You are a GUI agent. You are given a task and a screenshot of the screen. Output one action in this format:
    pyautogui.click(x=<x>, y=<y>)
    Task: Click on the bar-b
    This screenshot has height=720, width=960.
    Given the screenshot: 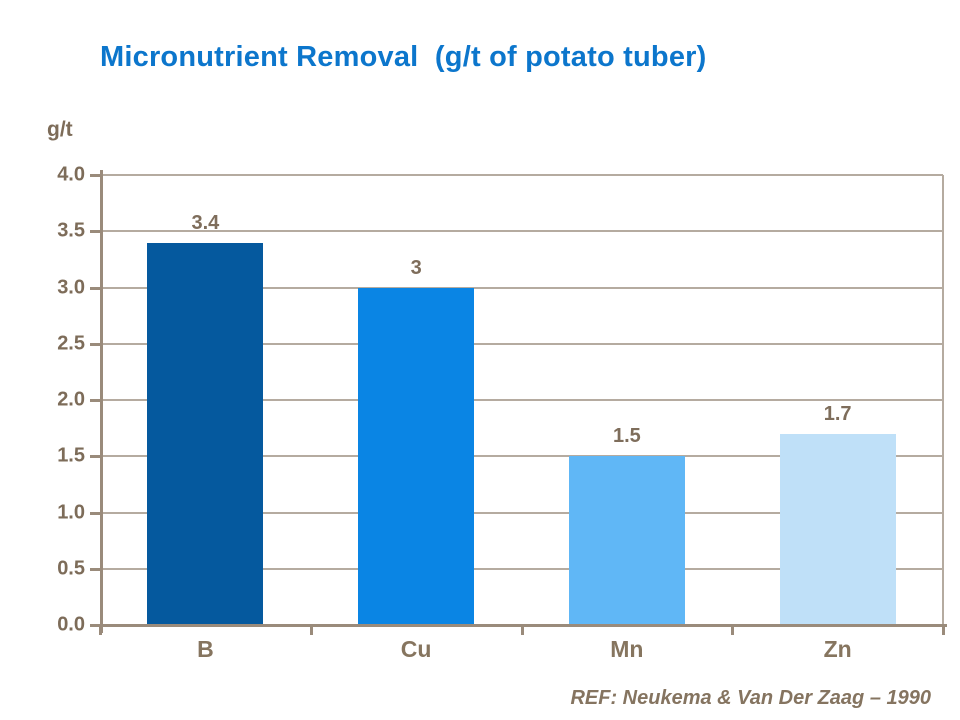 What is the action you would take?
    pyautogui.click(x=205, y=433)
    